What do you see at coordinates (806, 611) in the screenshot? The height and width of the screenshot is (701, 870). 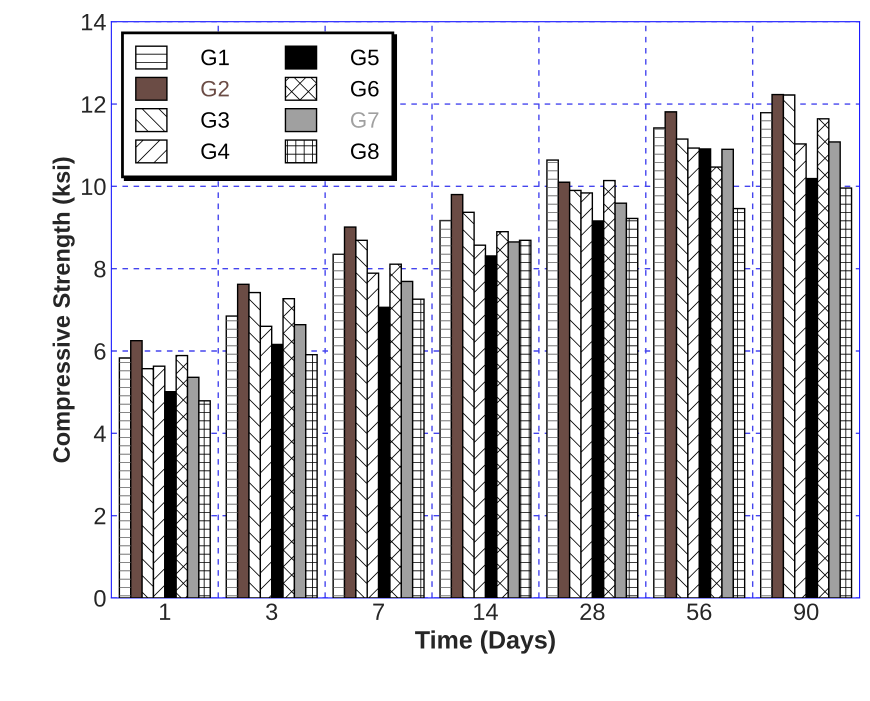 I see `x-tick-label: 90` at bounding box center [806, 611].